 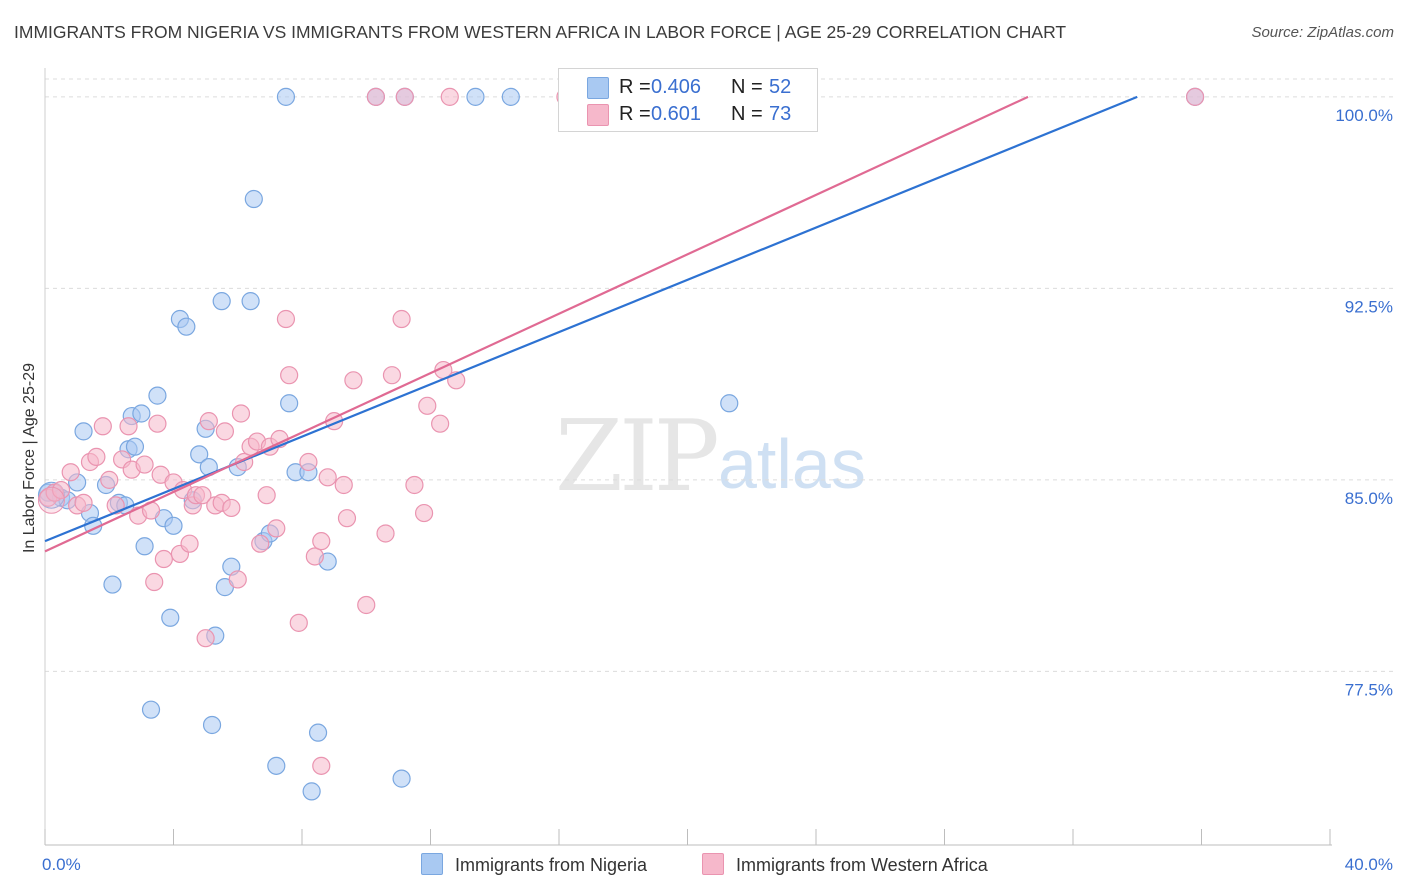 What do you see at coordinates (61, 864) in the screenshot?
I see `x-tick-label-min: 0.0%` at bounding box center [61, 864].